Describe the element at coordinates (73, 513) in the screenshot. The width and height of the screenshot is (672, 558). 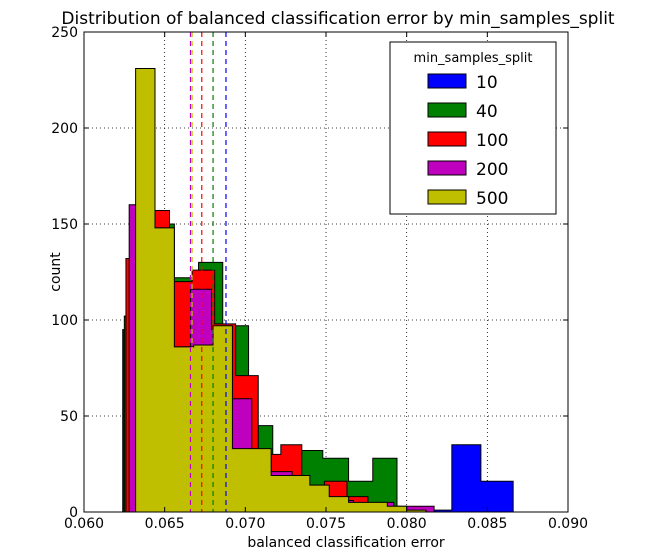
I see `y-tick-label: 0` at that location.